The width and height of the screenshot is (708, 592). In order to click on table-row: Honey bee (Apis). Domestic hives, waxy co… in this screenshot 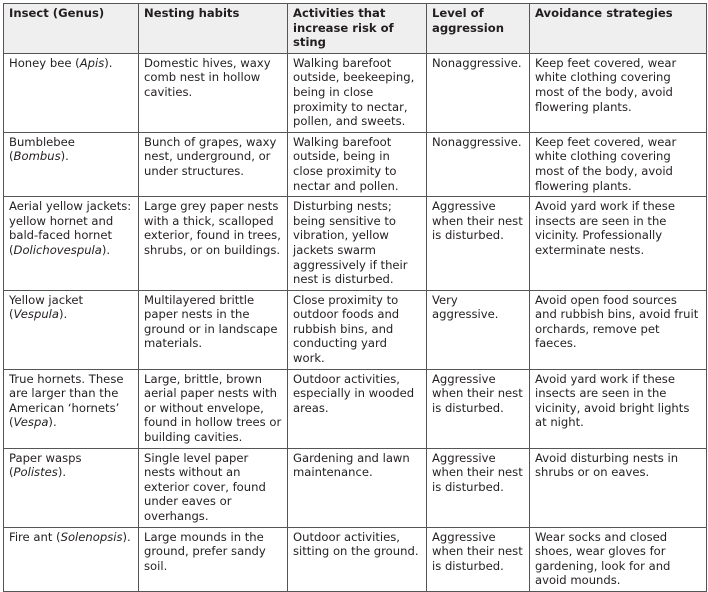, I will do `click(355, 92)`.